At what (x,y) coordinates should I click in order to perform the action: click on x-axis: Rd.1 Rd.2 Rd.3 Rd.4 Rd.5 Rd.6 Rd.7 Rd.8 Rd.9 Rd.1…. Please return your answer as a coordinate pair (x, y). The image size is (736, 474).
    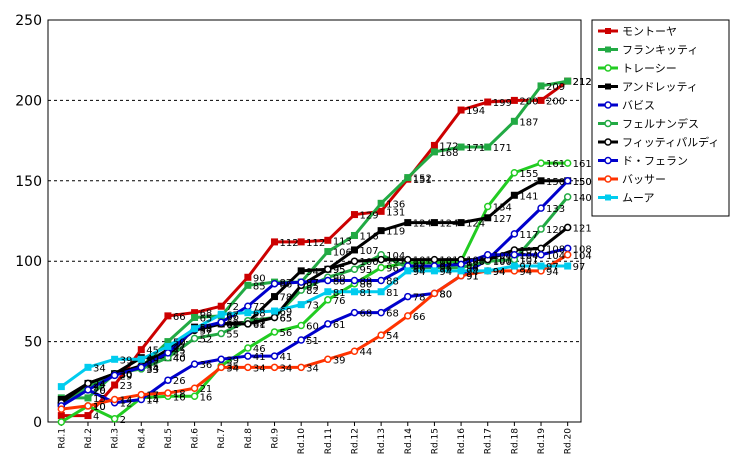
    Looking at the image, I should click on (315, 438).